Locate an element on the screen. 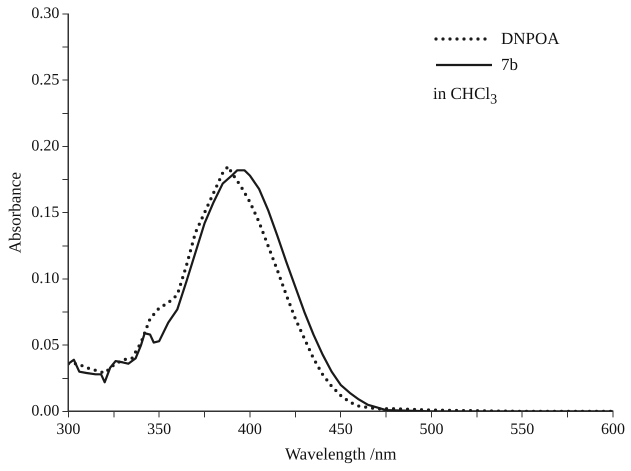 The image size is (631, 471). x-tick-label: 600 is located at coordinates (613, 429).